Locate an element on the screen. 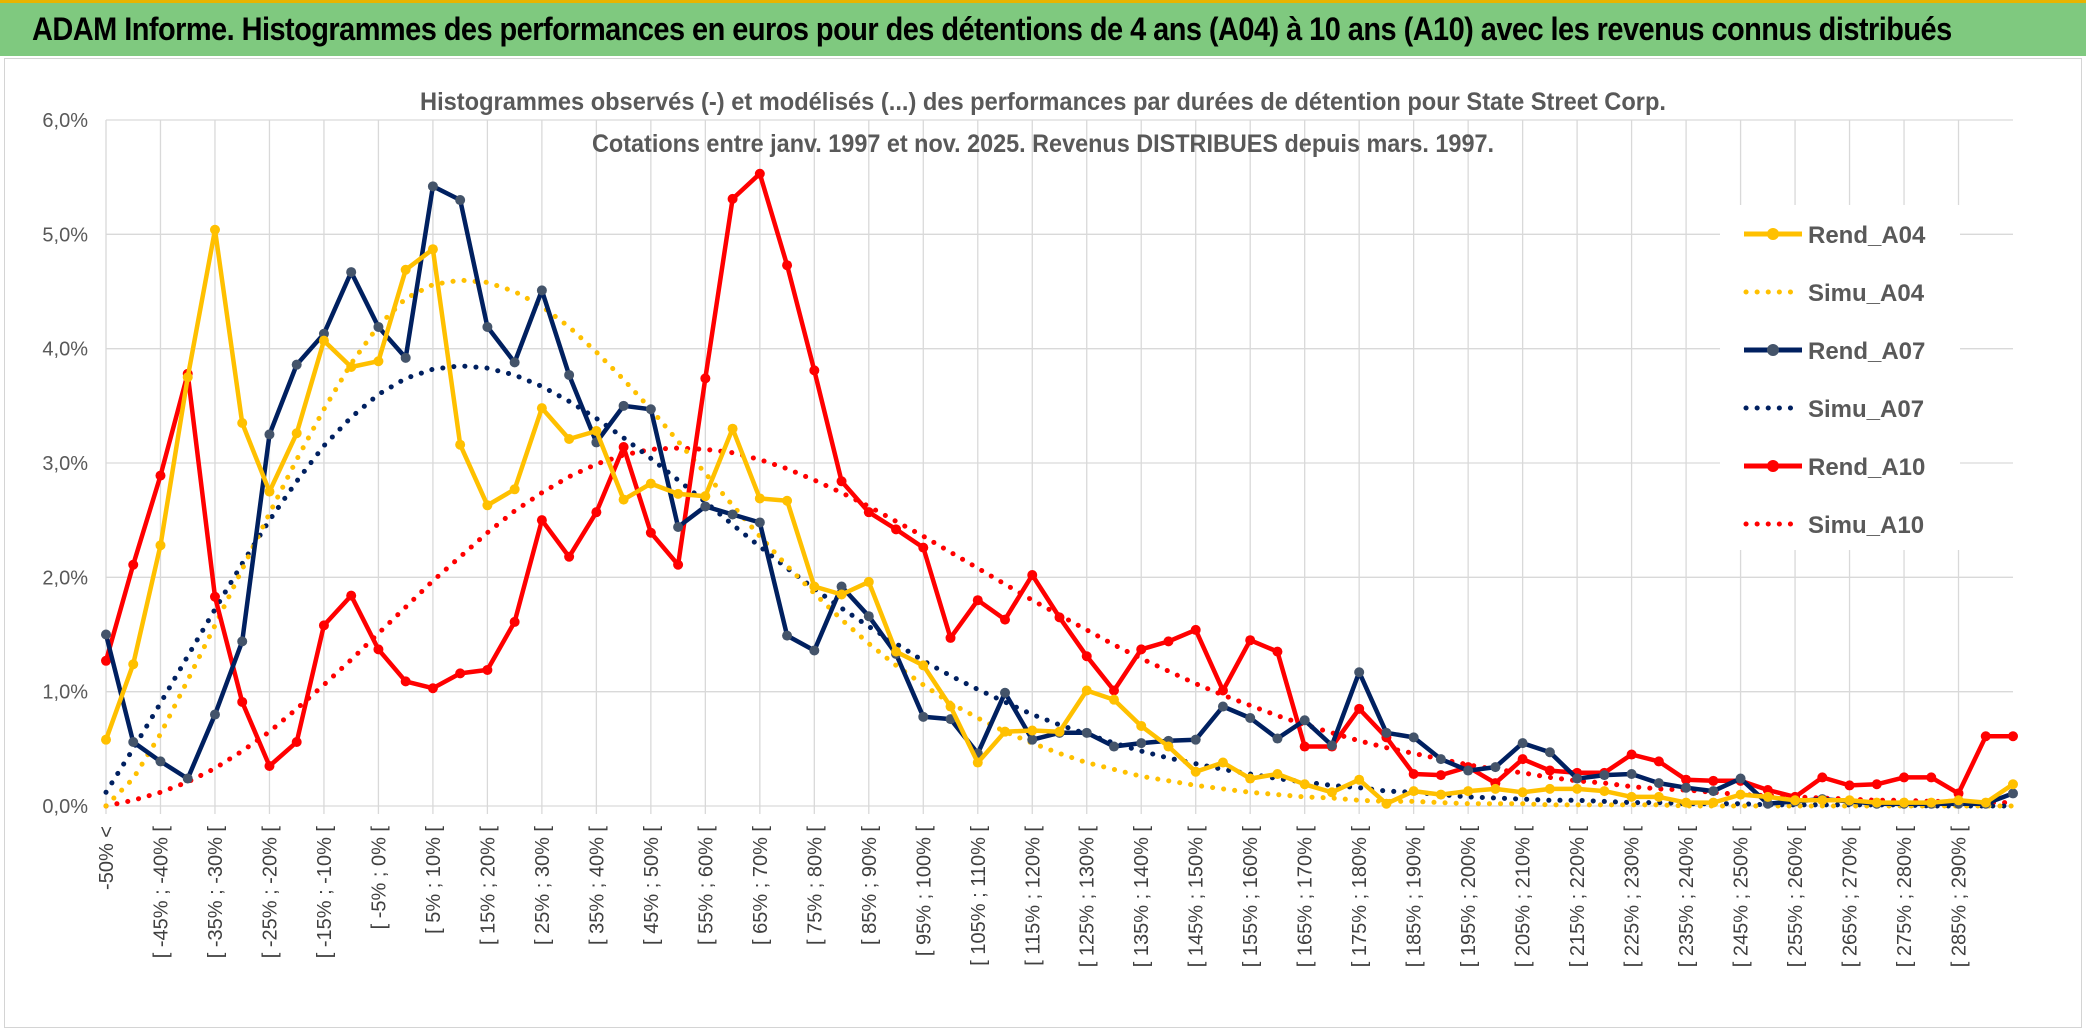  x-tick-label: [ 175% ; 180% [ is located at coordinates (1360, 897).